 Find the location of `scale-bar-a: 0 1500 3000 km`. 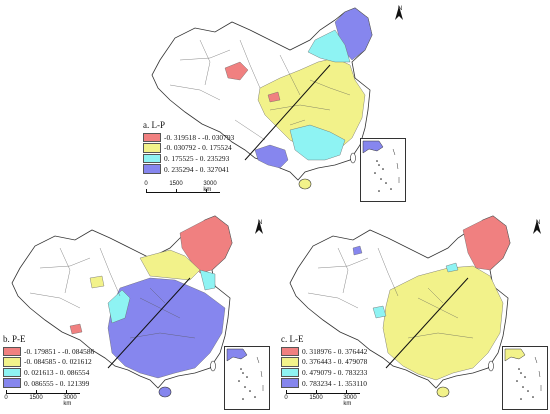

scale-bar-a: 0 1500 3000 km is located at coordinates (182, 186).